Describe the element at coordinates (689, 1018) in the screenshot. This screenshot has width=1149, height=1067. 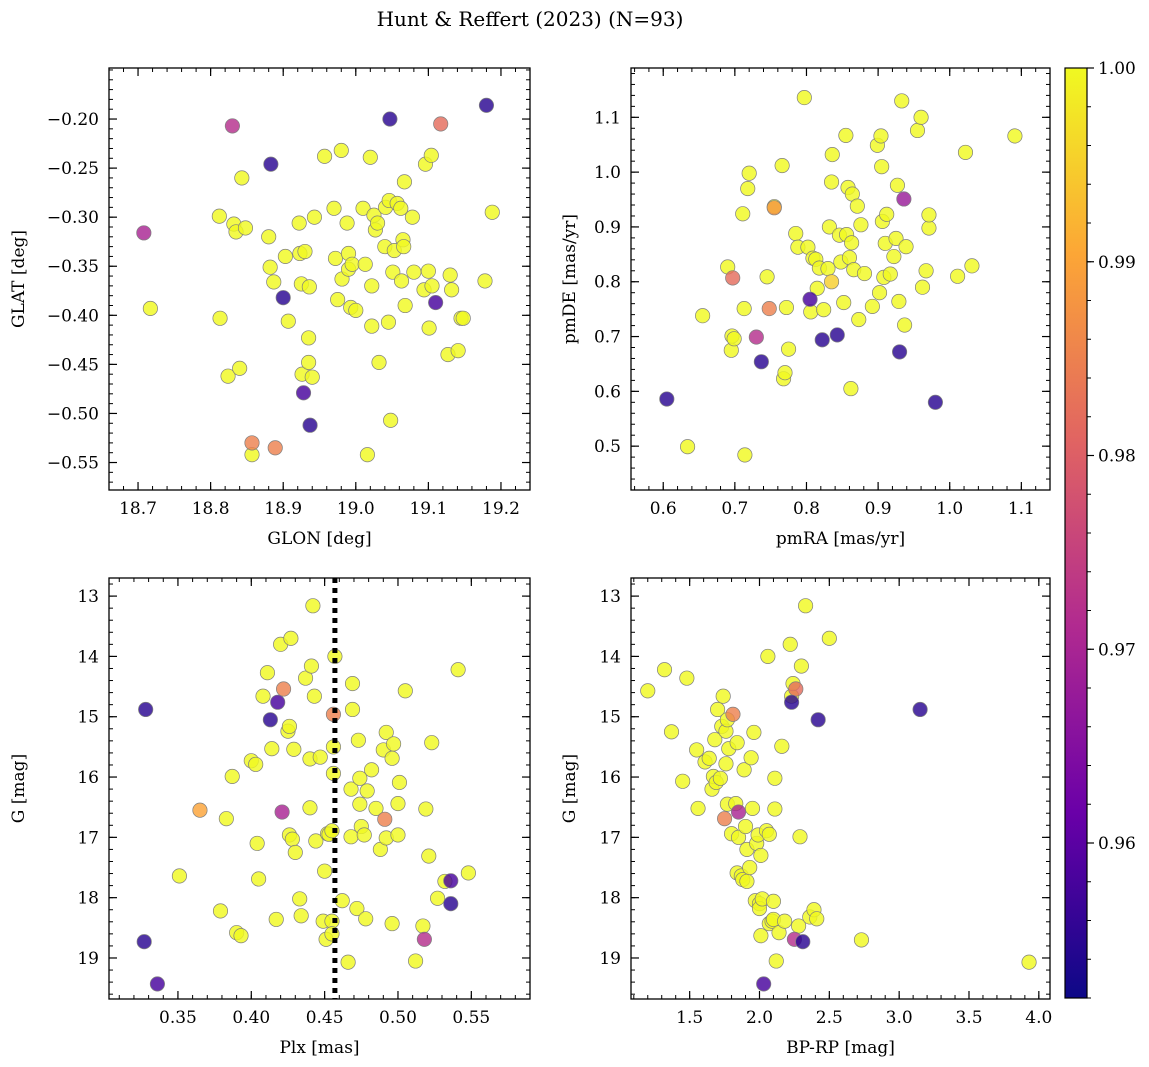
I see `x-tick-label: 1.5` at that location.